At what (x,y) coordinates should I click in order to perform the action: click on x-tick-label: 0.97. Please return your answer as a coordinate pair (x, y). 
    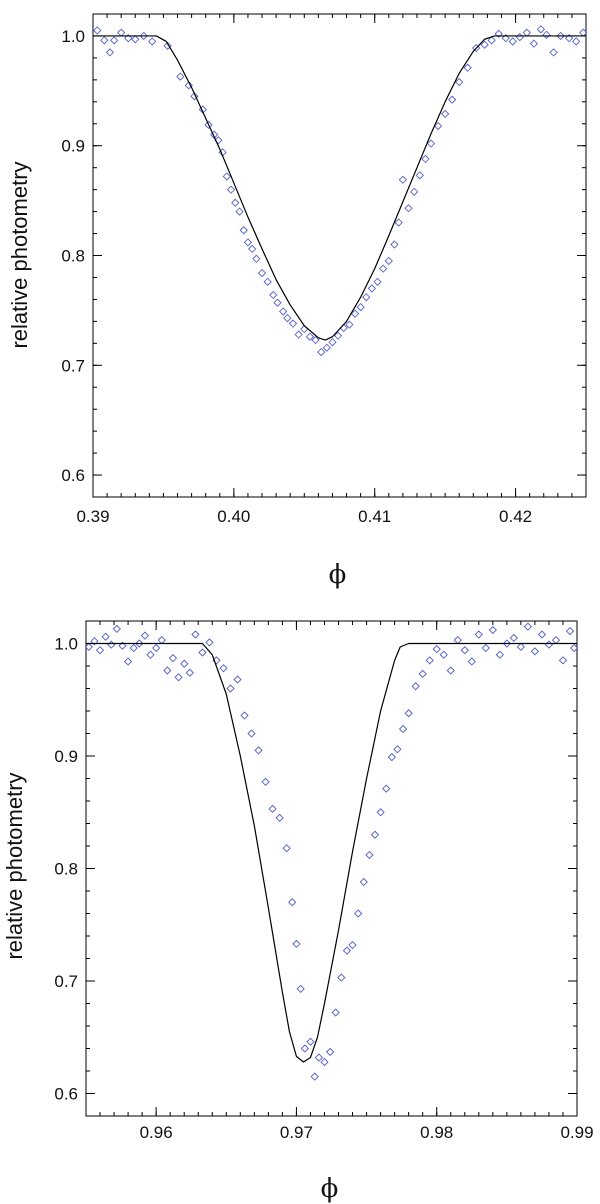
    Looking at the image, I should click on (296, 1132).